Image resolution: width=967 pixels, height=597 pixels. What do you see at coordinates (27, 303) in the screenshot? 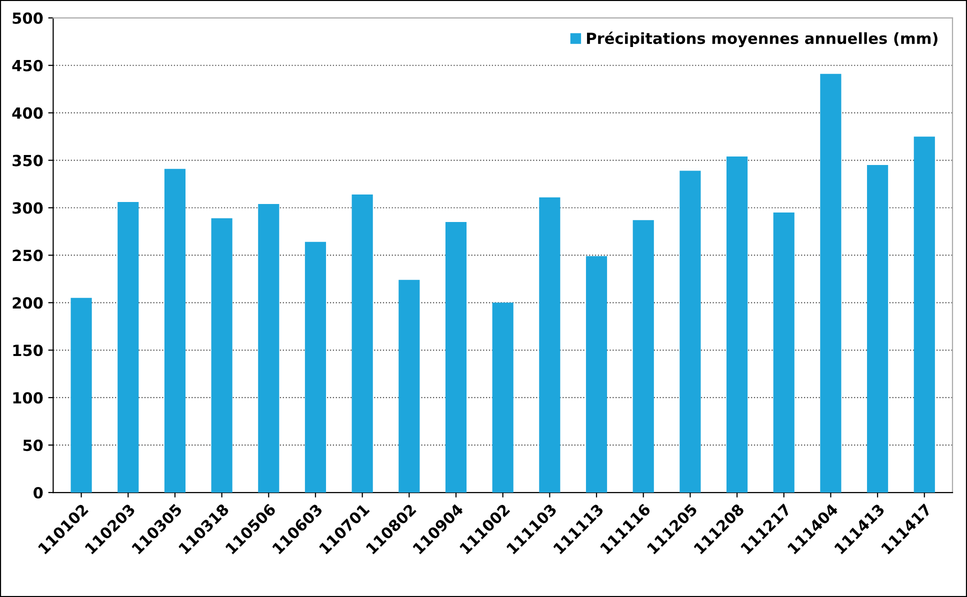
I see `y-tick-label: 200` at bounding box center [27, 303].